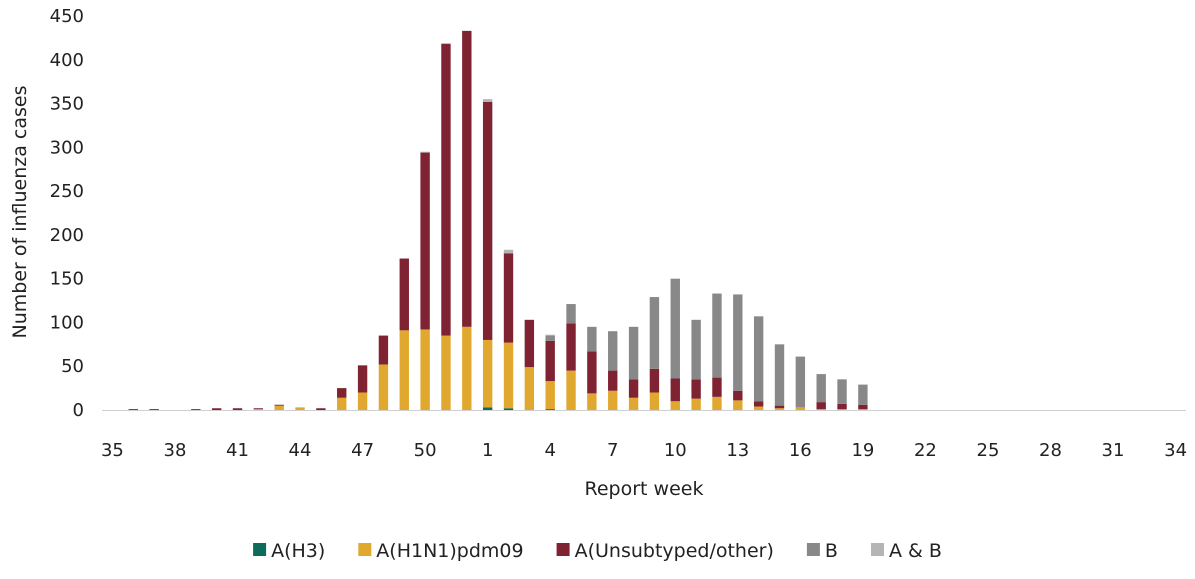 This screenshot has height=579, width=1195. I want to click on x-tick-label: 19, so click(862, 450).